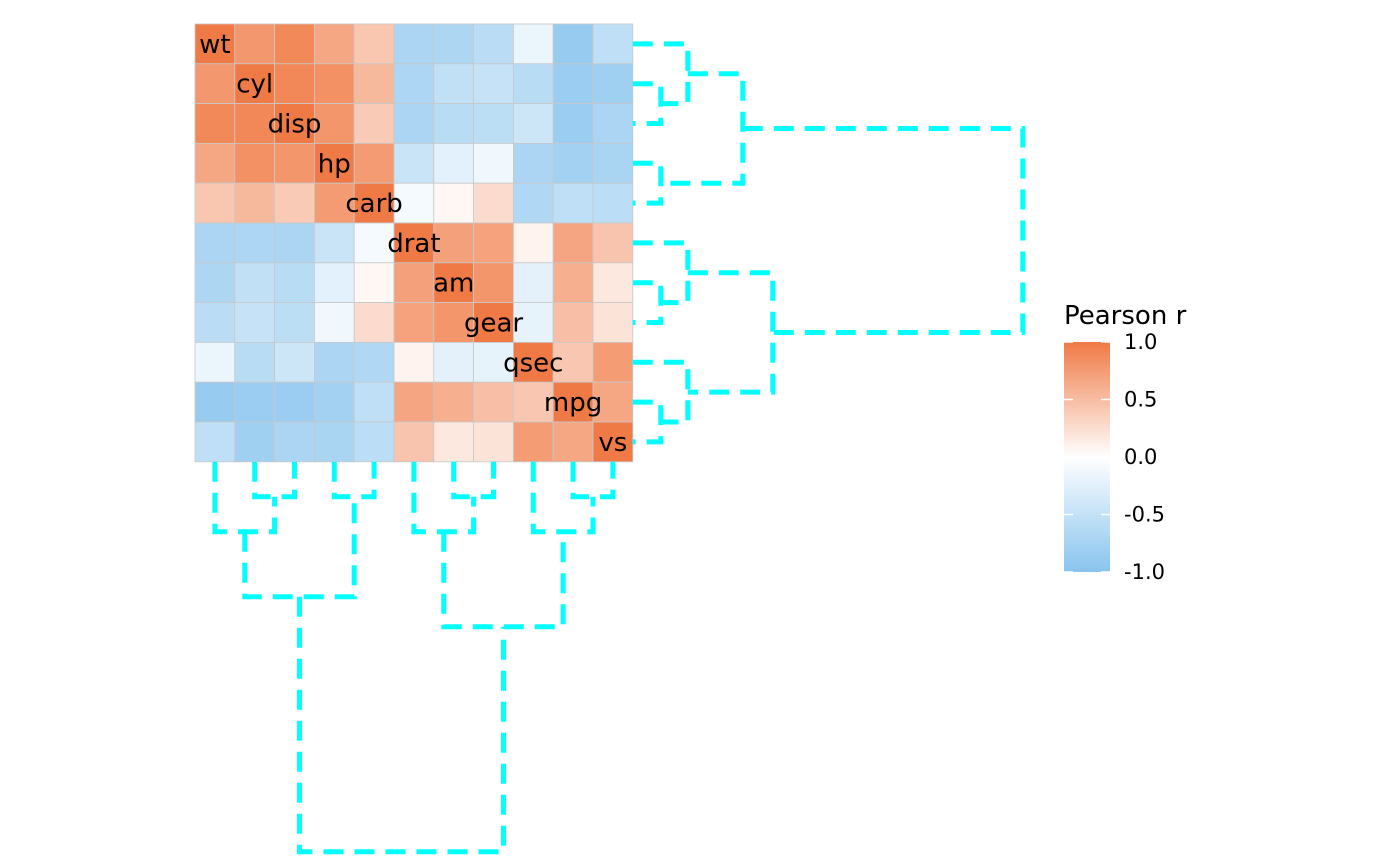 This screenshot has width=1400, height=865. Describe the element at coordinates (294, 402) in the screenshot. I see `heatmap-cell-mpg-disp` at that location.